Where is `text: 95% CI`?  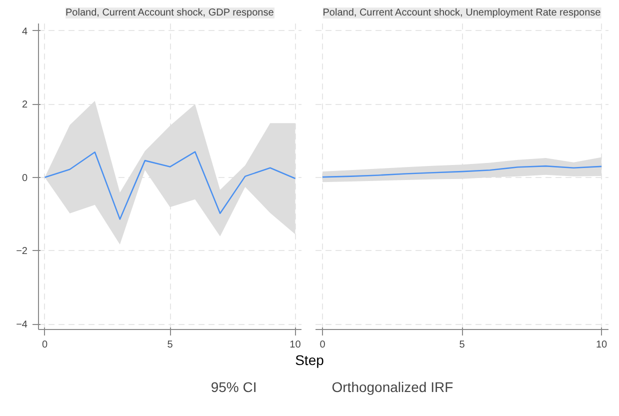 text: 95% CI is located at coordinates (233, 387).